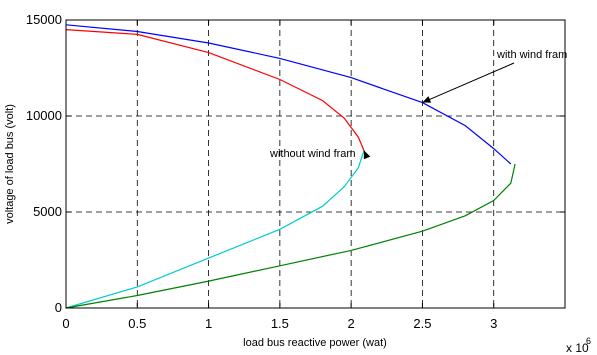  What do you see at coordinates (493, 323) in the screenshot?
I see `x-tick-label-6: 3` at bounding box center [493, 323].